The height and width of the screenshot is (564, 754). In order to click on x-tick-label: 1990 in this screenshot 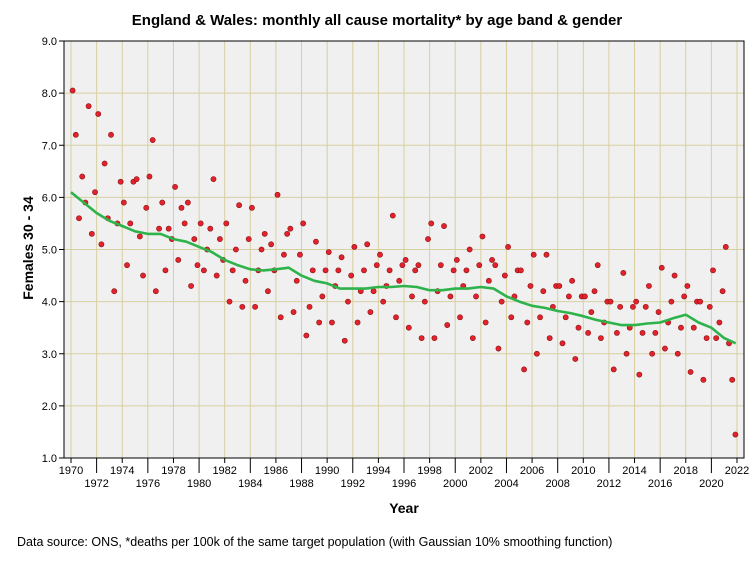, I will do `click(327, 471)`.